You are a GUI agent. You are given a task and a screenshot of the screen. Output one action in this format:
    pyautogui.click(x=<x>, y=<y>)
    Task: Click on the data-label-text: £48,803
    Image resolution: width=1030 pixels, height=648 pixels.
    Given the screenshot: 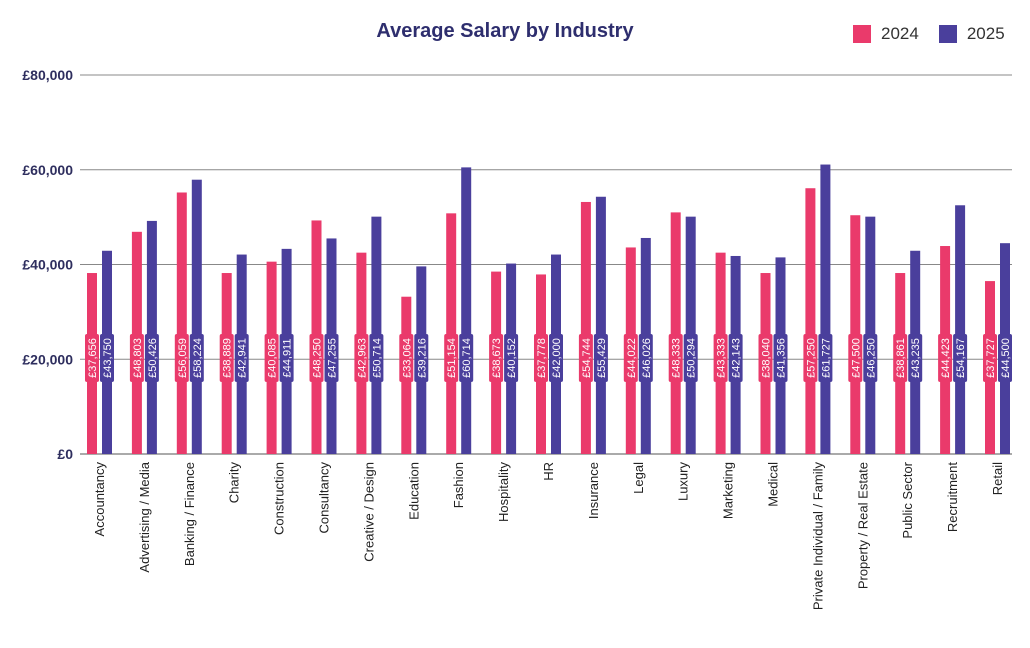 What is the action you would take?
    pyautogui.click(x=138, y=358)
    